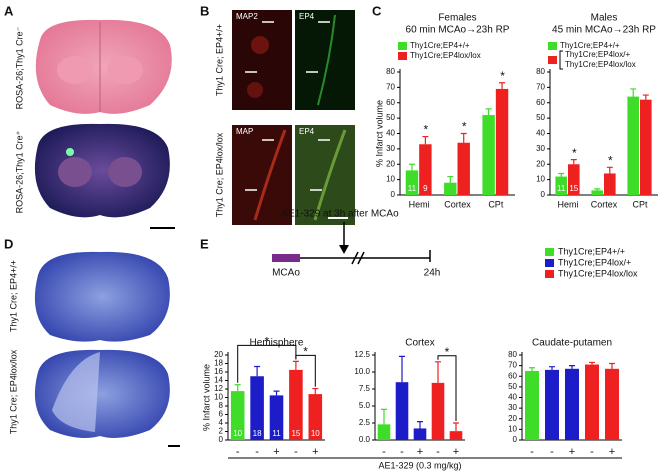 This screenshot has width=664, height=474. I want to click on y-tick-label: 12, so click(218, 388).